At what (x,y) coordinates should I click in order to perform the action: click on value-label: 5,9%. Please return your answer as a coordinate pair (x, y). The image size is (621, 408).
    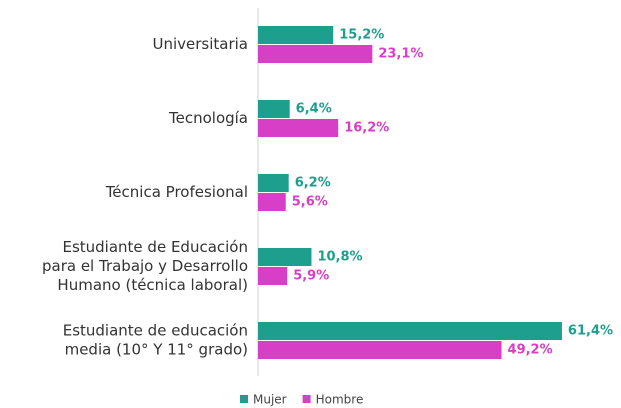
    Looking at the image, I should click on (311, 276).